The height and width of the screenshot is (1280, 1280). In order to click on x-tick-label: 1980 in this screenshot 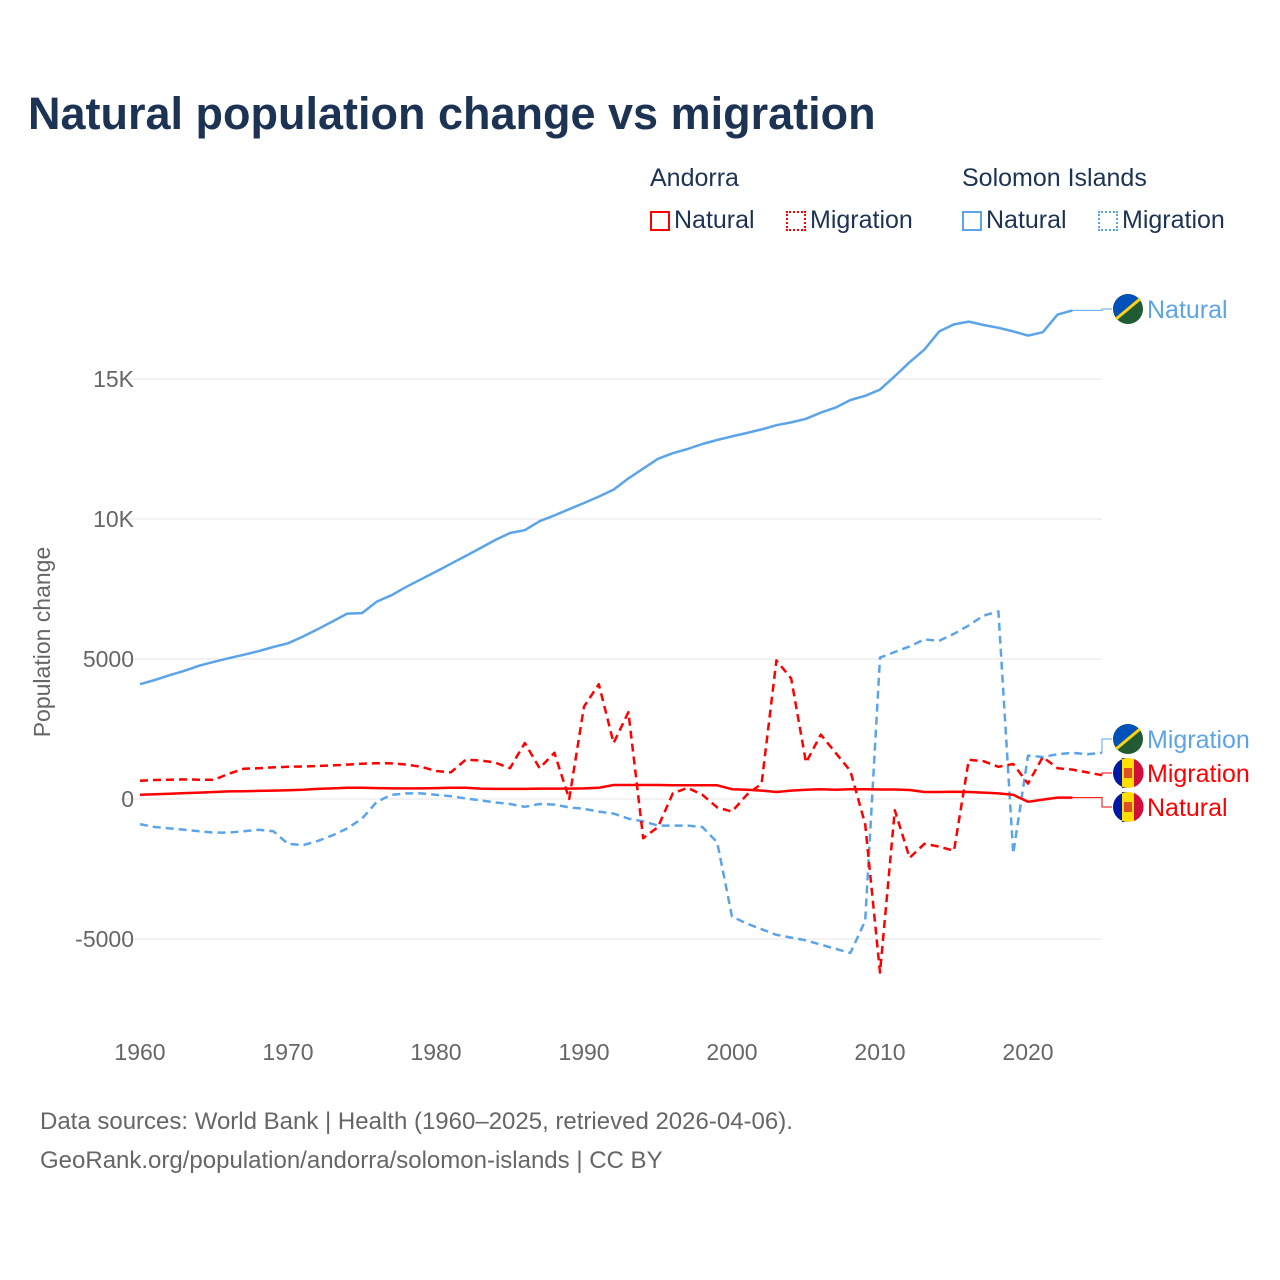, I will do `click(435, 1052)`.